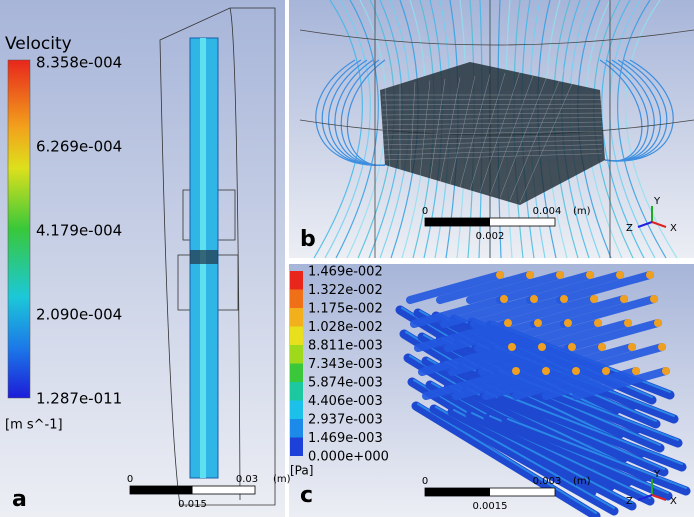  What do you see at coordinates (657, 201) in the screenshot?
I see `axis-label-y: Y` at bounding box center [657, 201].